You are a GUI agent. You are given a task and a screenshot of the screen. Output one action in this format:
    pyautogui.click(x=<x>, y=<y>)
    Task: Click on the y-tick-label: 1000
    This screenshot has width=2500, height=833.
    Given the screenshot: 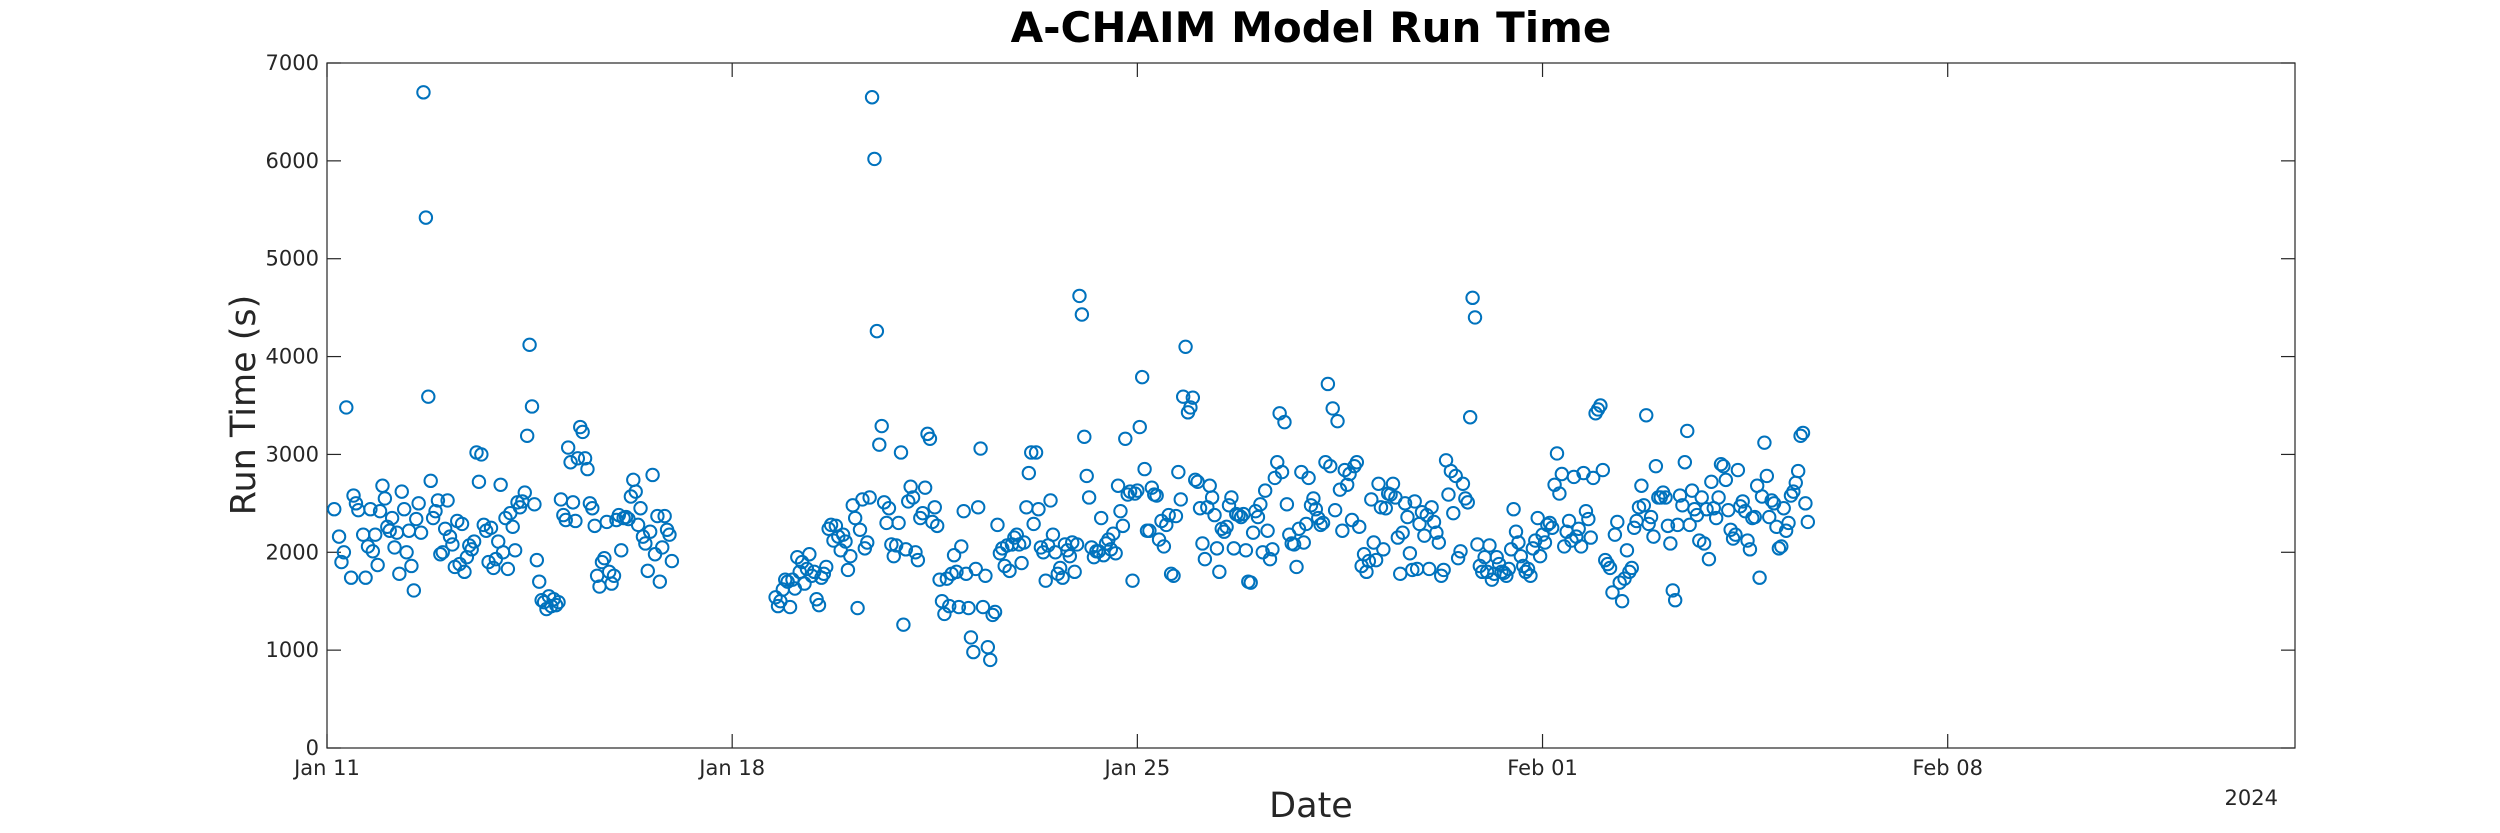 What is the action you would take?
    pyautogui.click(x=292, y=650)
    